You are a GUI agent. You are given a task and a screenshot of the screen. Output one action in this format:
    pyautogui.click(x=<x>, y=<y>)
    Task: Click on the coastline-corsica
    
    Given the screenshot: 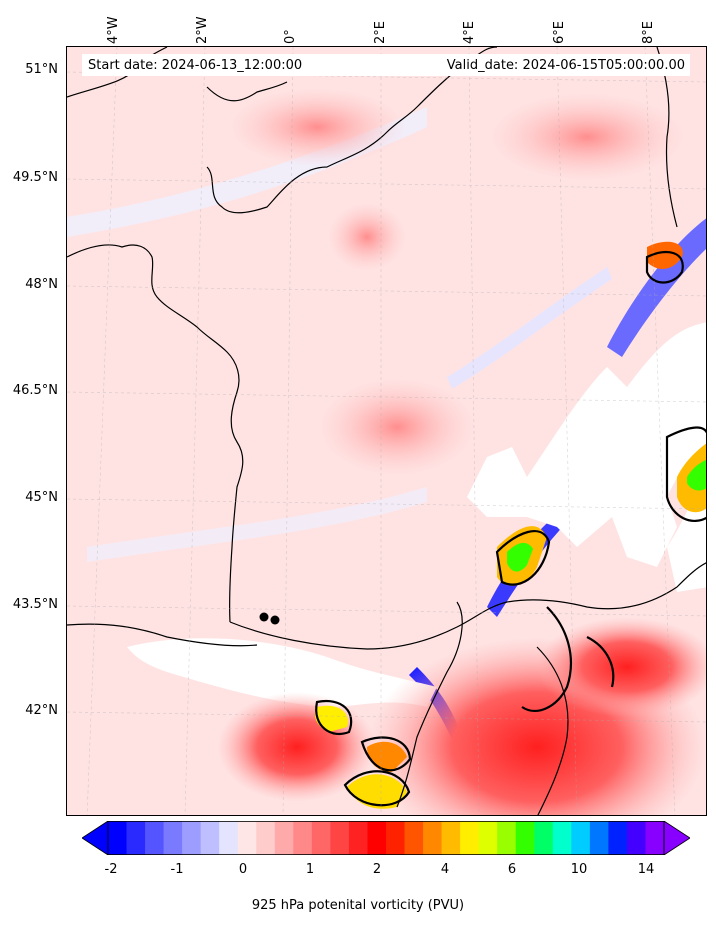 What is the action you would take?
    pyautogui.click(x=429, y=704)
    